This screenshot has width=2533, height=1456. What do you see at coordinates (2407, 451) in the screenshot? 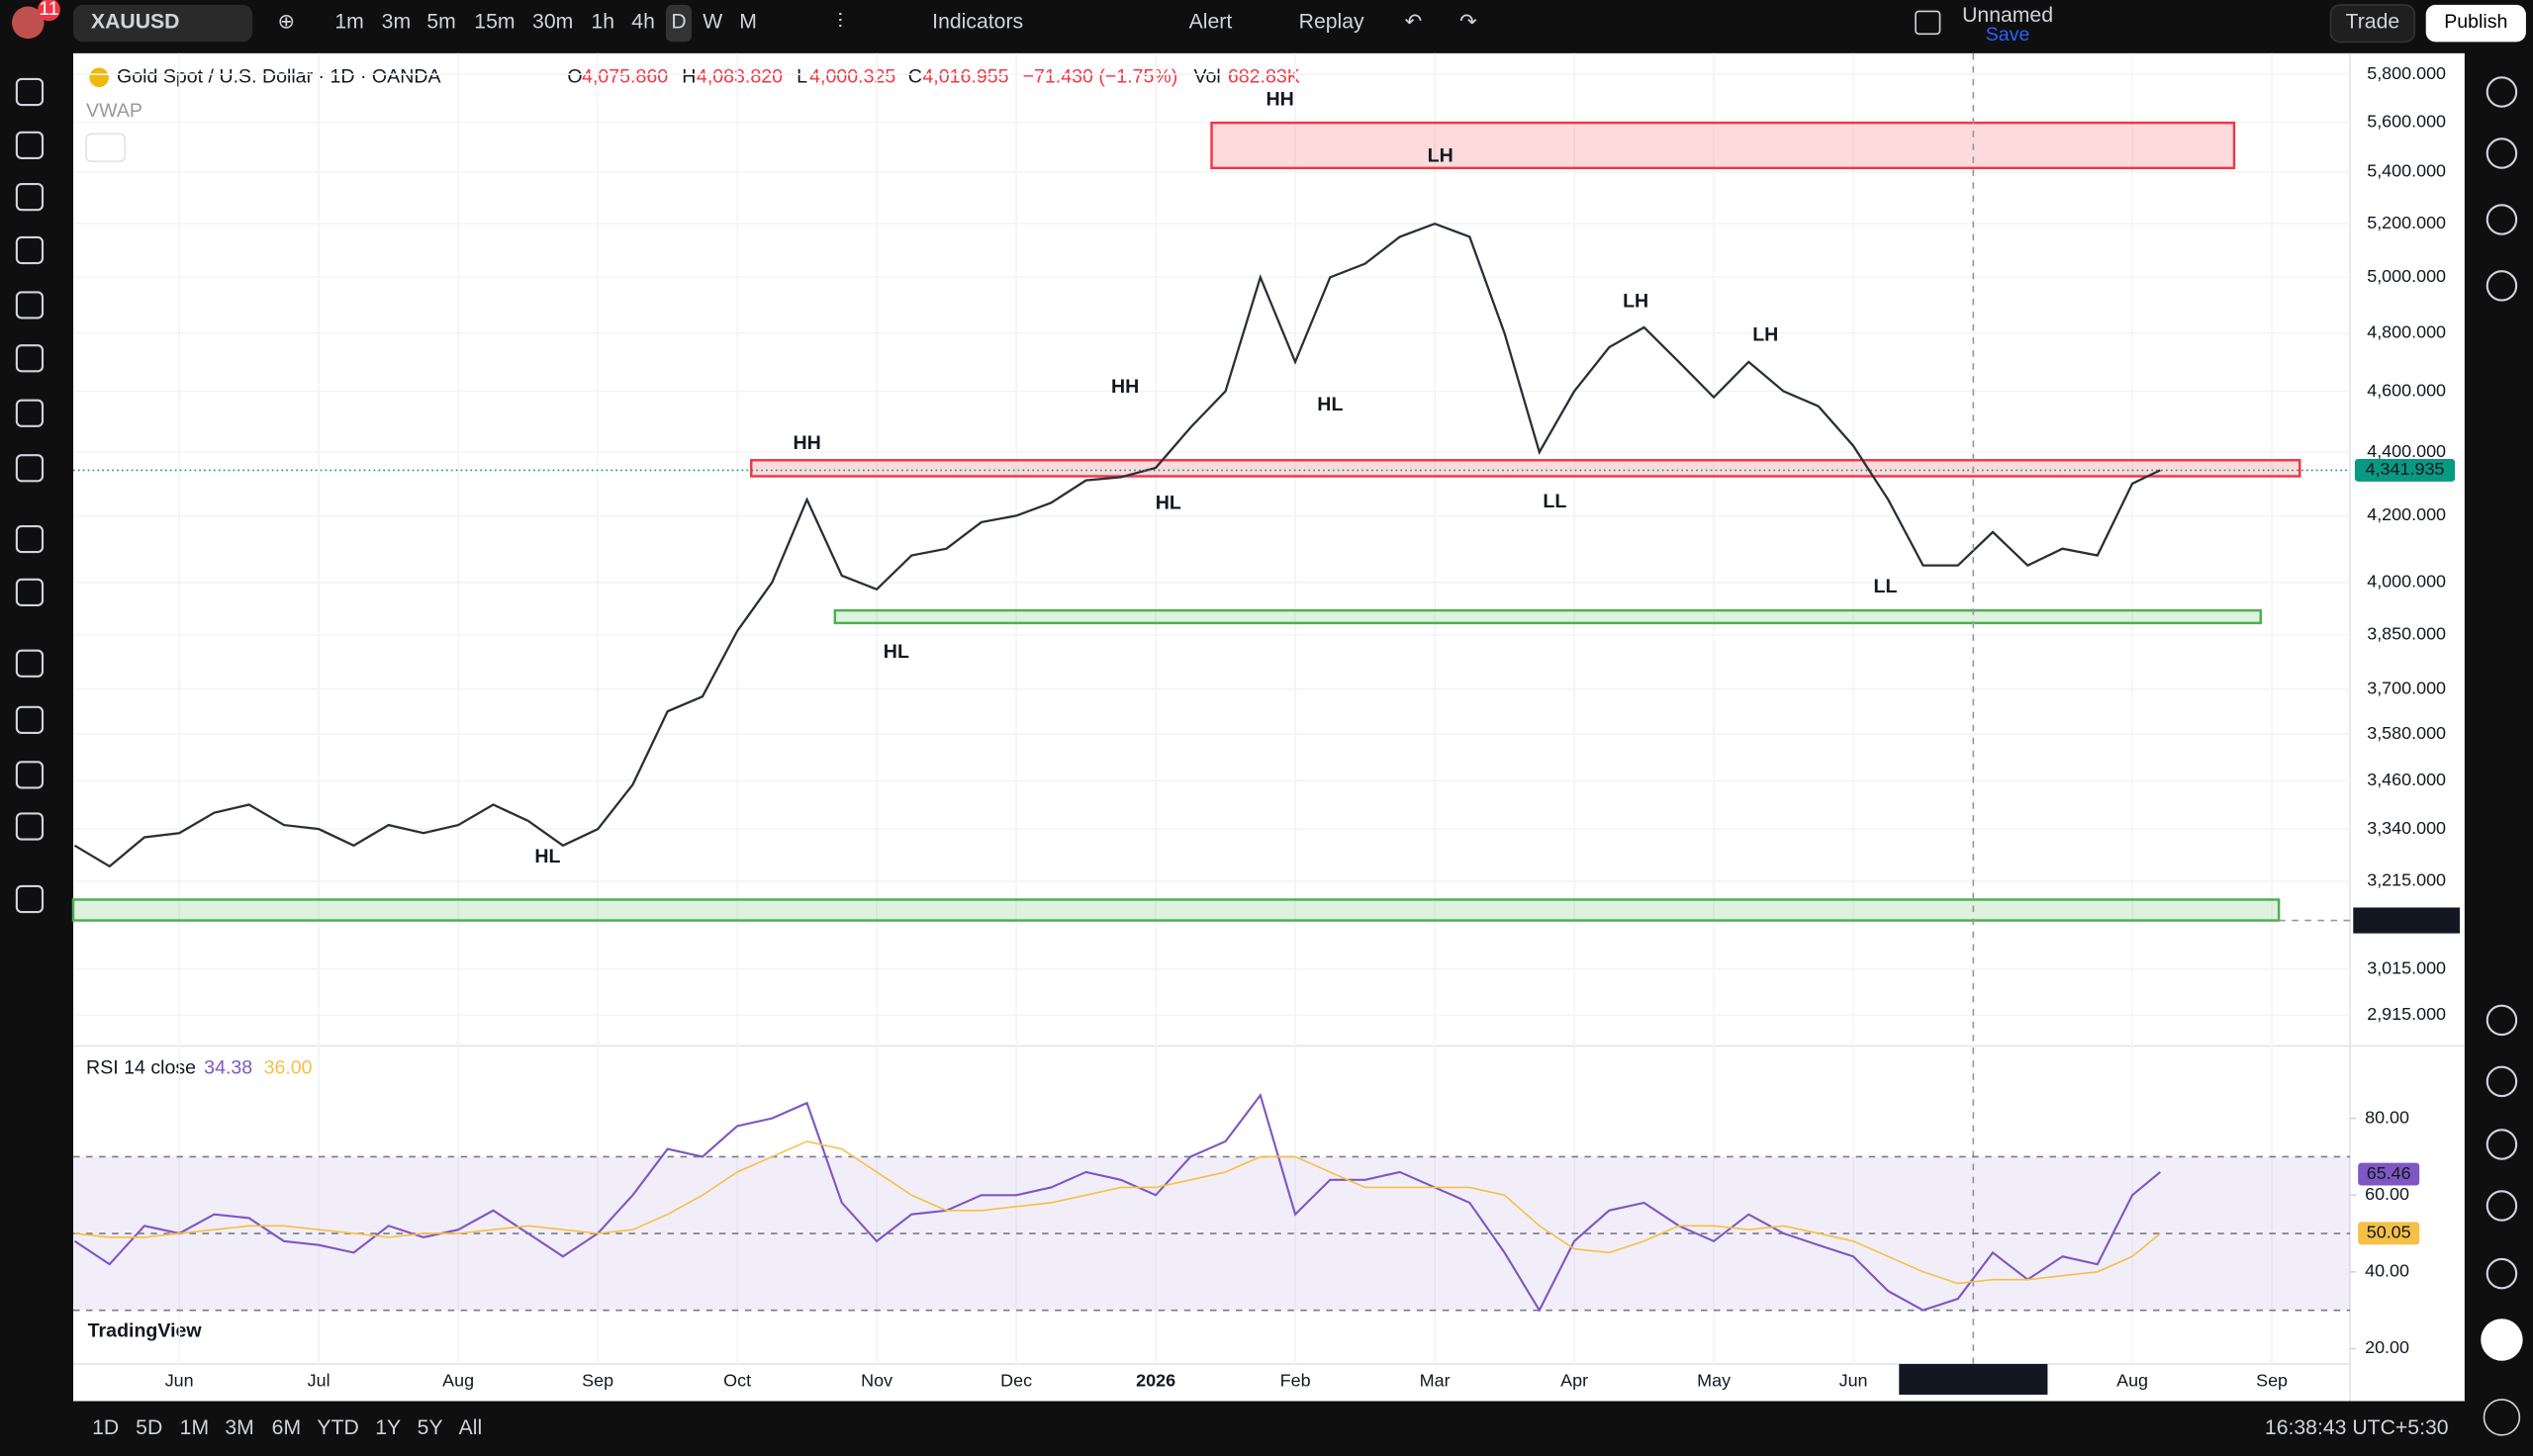
I see `y-tick-label: 4,400.000` at bounding box center [2407, 451].